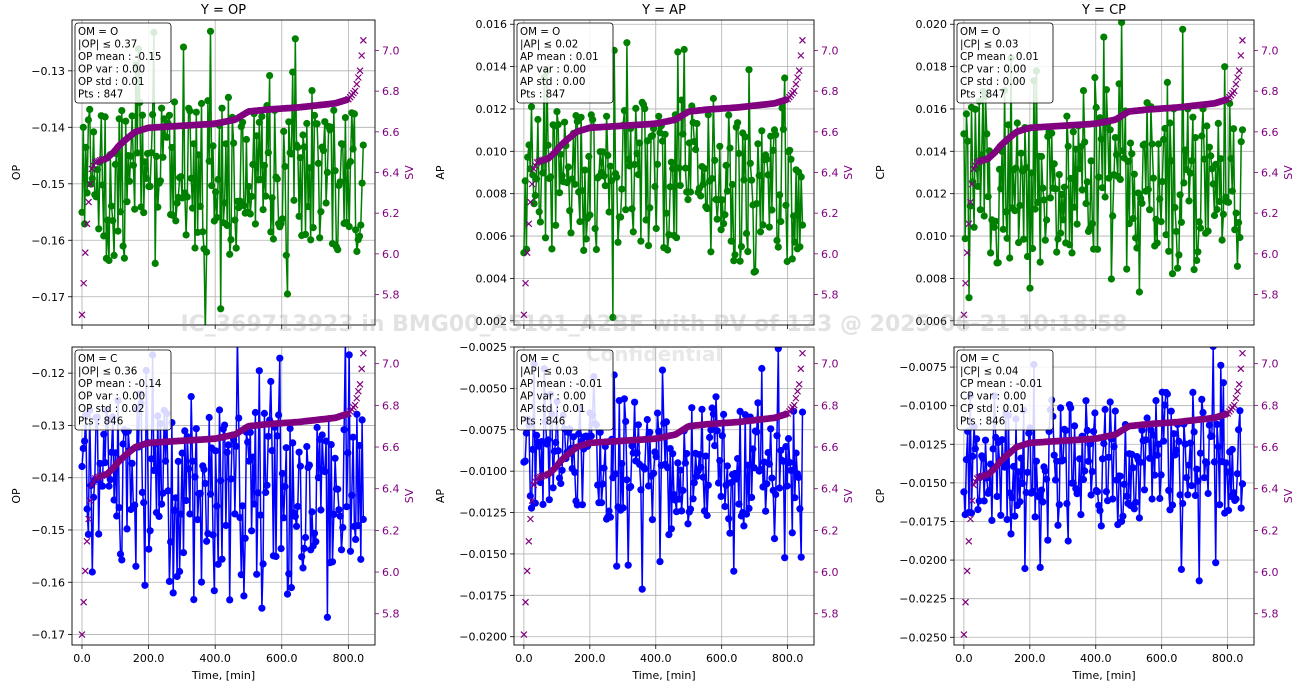 The width and height of the screenshot is (1308, 692). What do you see at coordinates (559, 57) in the screenshot?
I see `stats-line: AP mean : 0.01` at bounding box center [559, 57].